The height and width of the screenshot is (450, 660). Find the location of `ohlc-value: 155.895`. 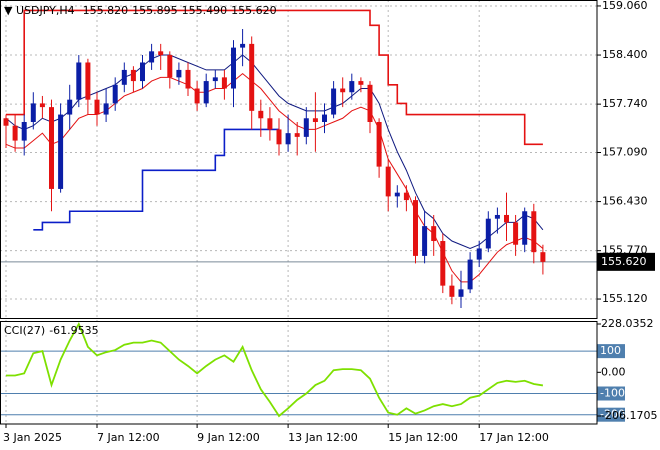

ohlc-value: 155.895 is located at coordinates (155, 10).